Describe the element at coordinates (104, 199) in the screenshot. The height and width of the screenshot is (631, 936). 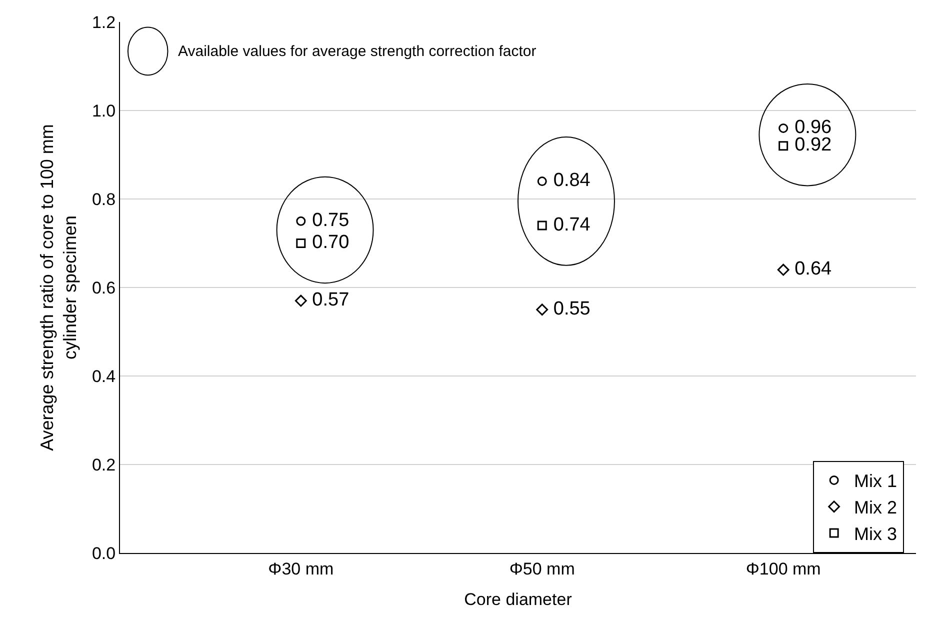
I see `y-tick-label: 0.8` at that location.